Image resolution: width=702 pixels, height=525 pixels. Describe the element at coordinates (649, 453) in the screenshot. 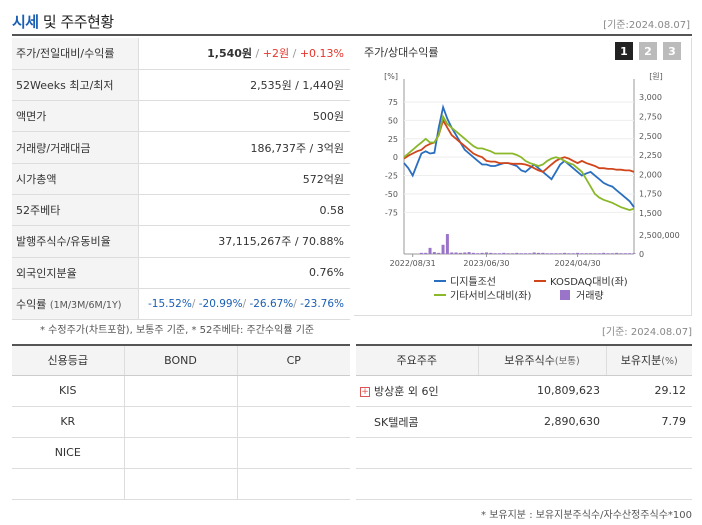

I see `holder-pct` at that location.